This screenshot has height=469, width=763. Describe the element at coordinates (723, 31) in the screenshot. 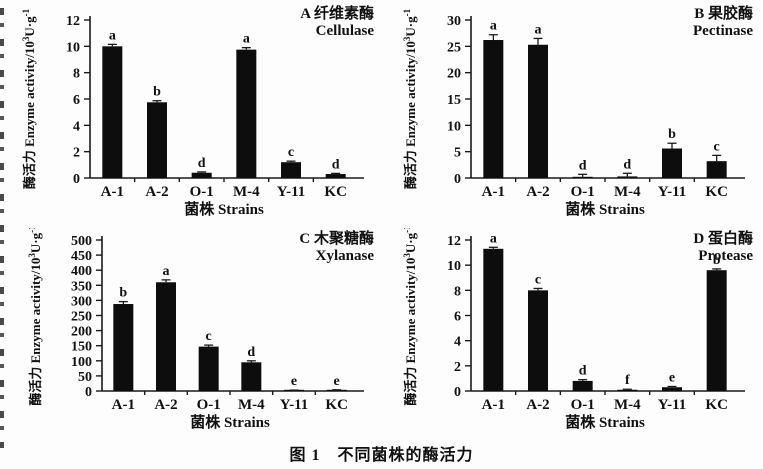

I see `panel-title-en: Pectinase` at that location.